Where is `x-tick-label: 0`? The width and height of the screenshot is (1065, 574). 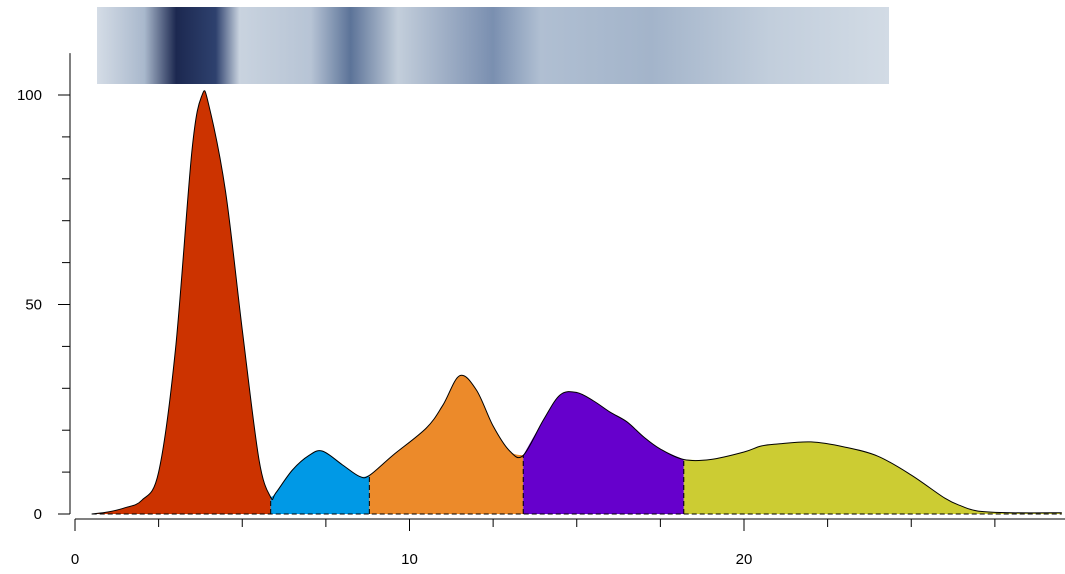 x-tick-label: 0 is located at coordinates (75, 559).